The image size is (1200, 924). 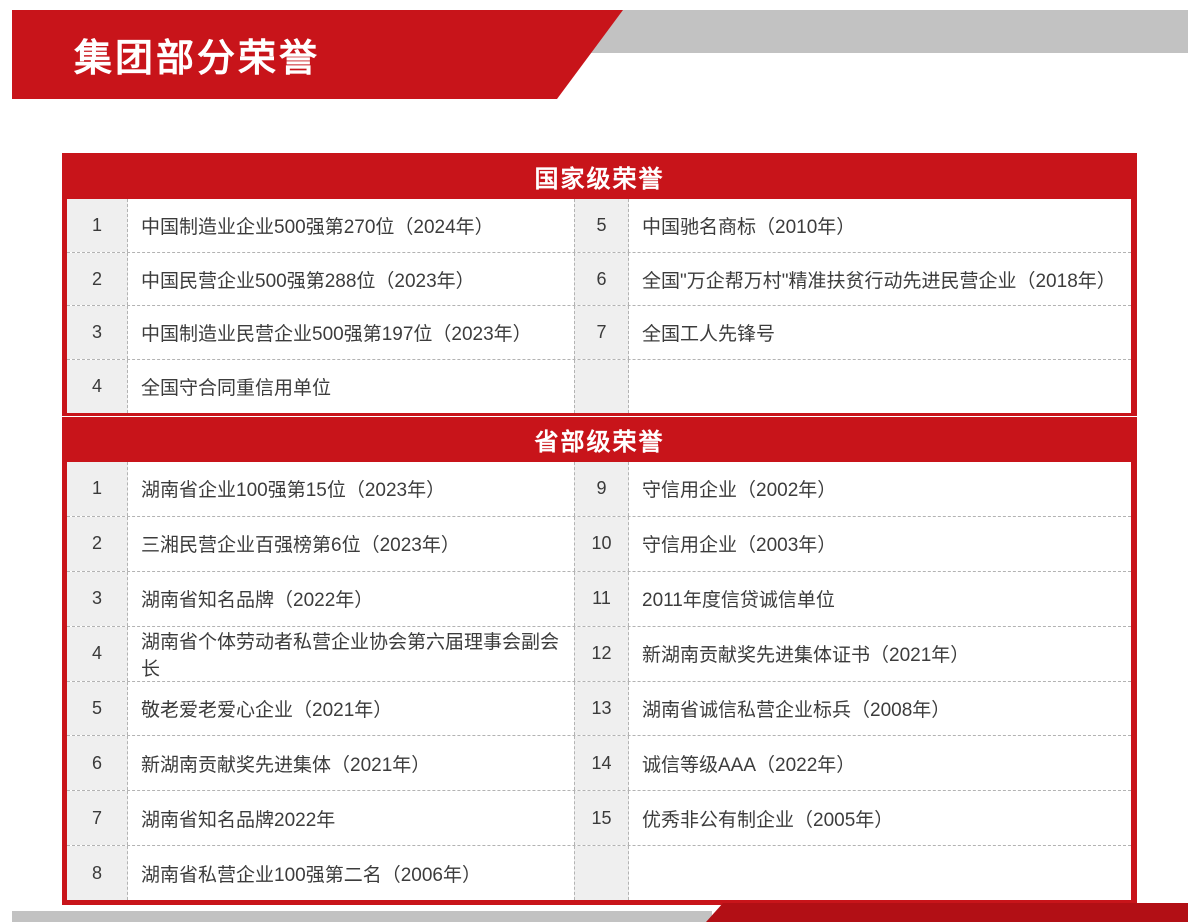 What do you see at coordinates (601, 818) in the screenshot?
I see `row-number-right: 15` at bounding box center [601, 818].